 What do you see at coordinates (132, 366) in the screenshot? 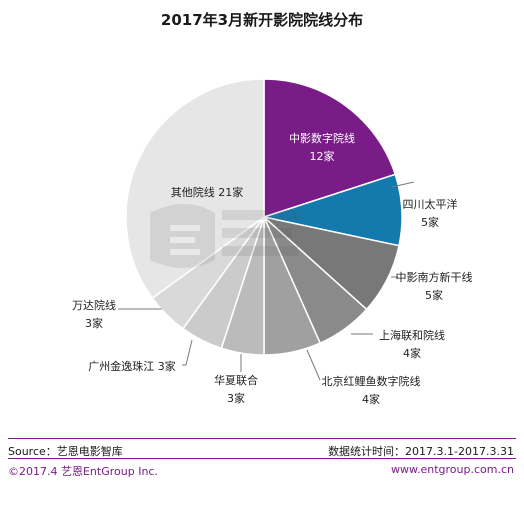
I see `slice-label-7: 广州金逸珠江 3家` at bounding box center [132, 366].